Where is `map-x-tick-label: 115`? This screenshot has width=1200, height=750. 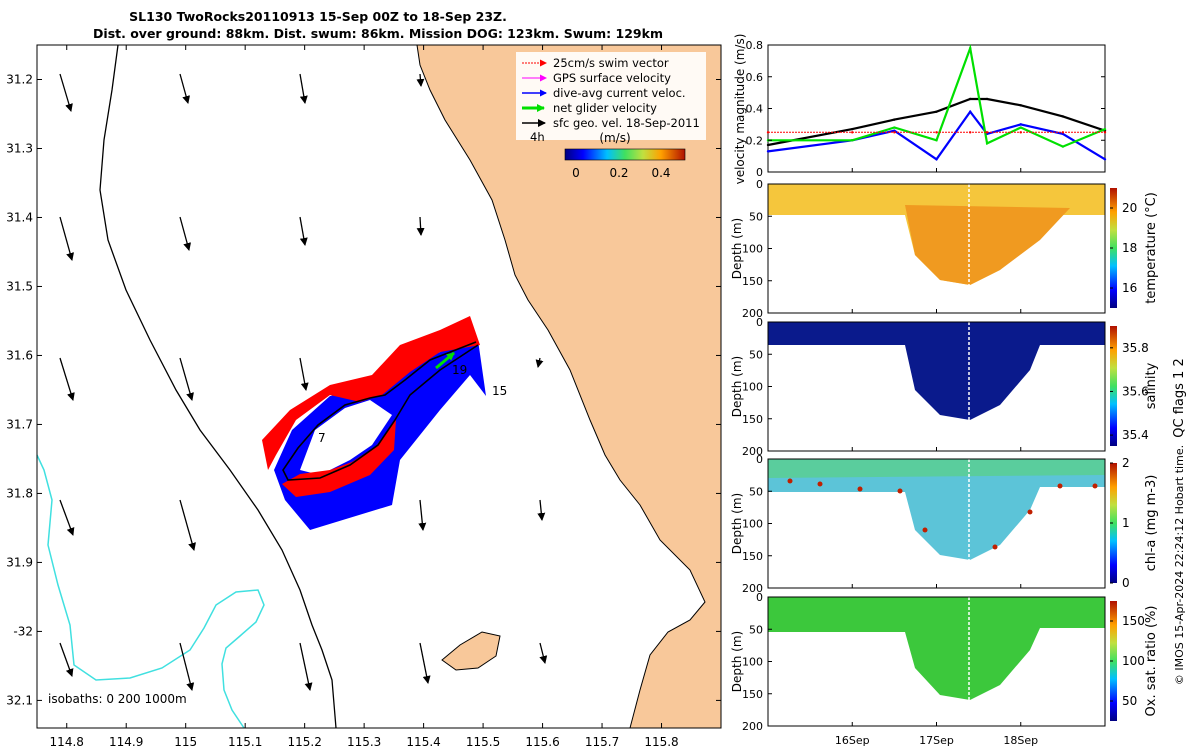 map-x-tick-label: 115 is located at coordinates (185, 742).